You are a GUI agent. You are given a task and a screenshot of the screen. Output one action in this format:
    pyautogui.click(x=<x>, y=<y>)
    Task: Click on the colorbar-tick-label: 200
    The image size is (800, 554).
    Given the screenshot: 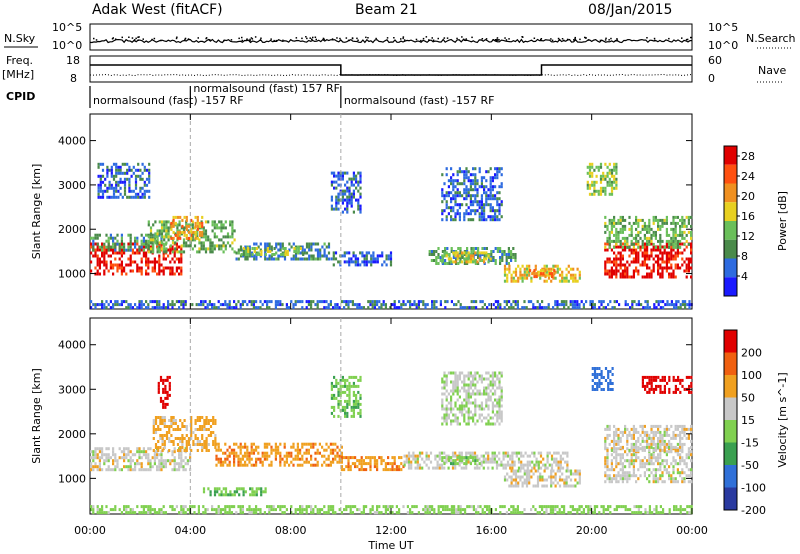 What is the action you would take?
    pyautogui.click(x=751, y=353)
    